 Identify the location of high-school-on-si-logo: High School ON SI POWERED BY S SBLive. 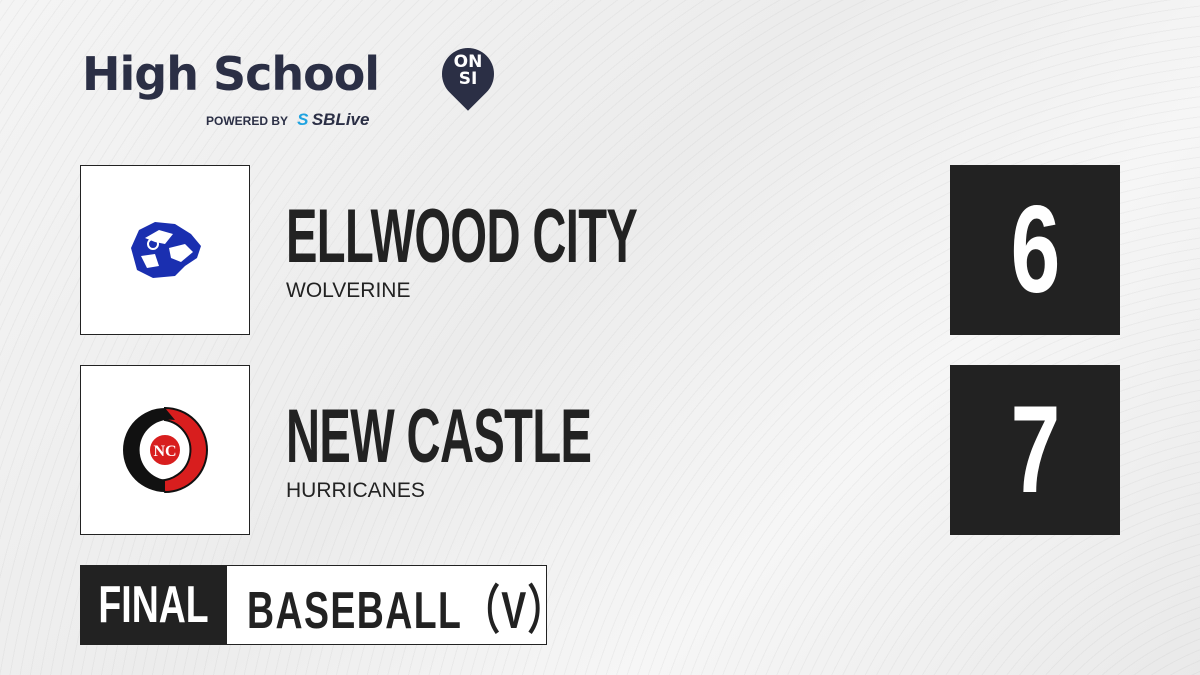
(293, 83).